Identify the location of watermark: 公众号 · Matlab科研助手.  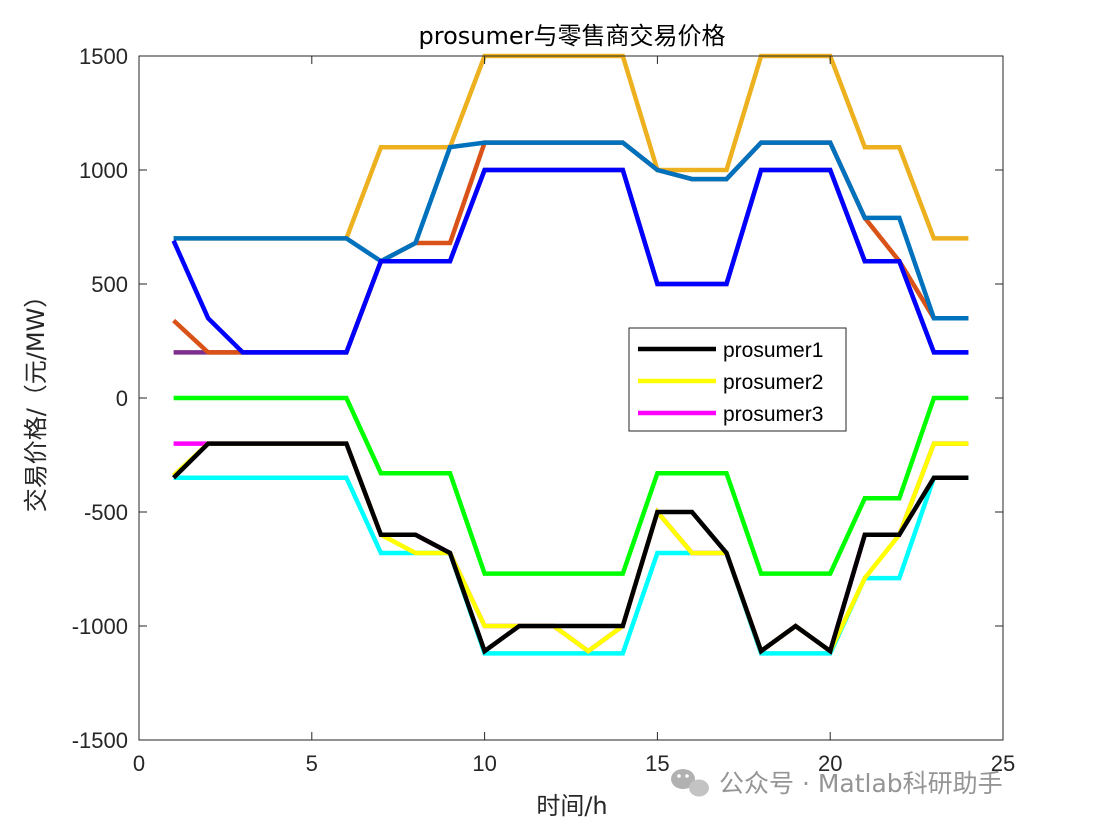
(837, 783).